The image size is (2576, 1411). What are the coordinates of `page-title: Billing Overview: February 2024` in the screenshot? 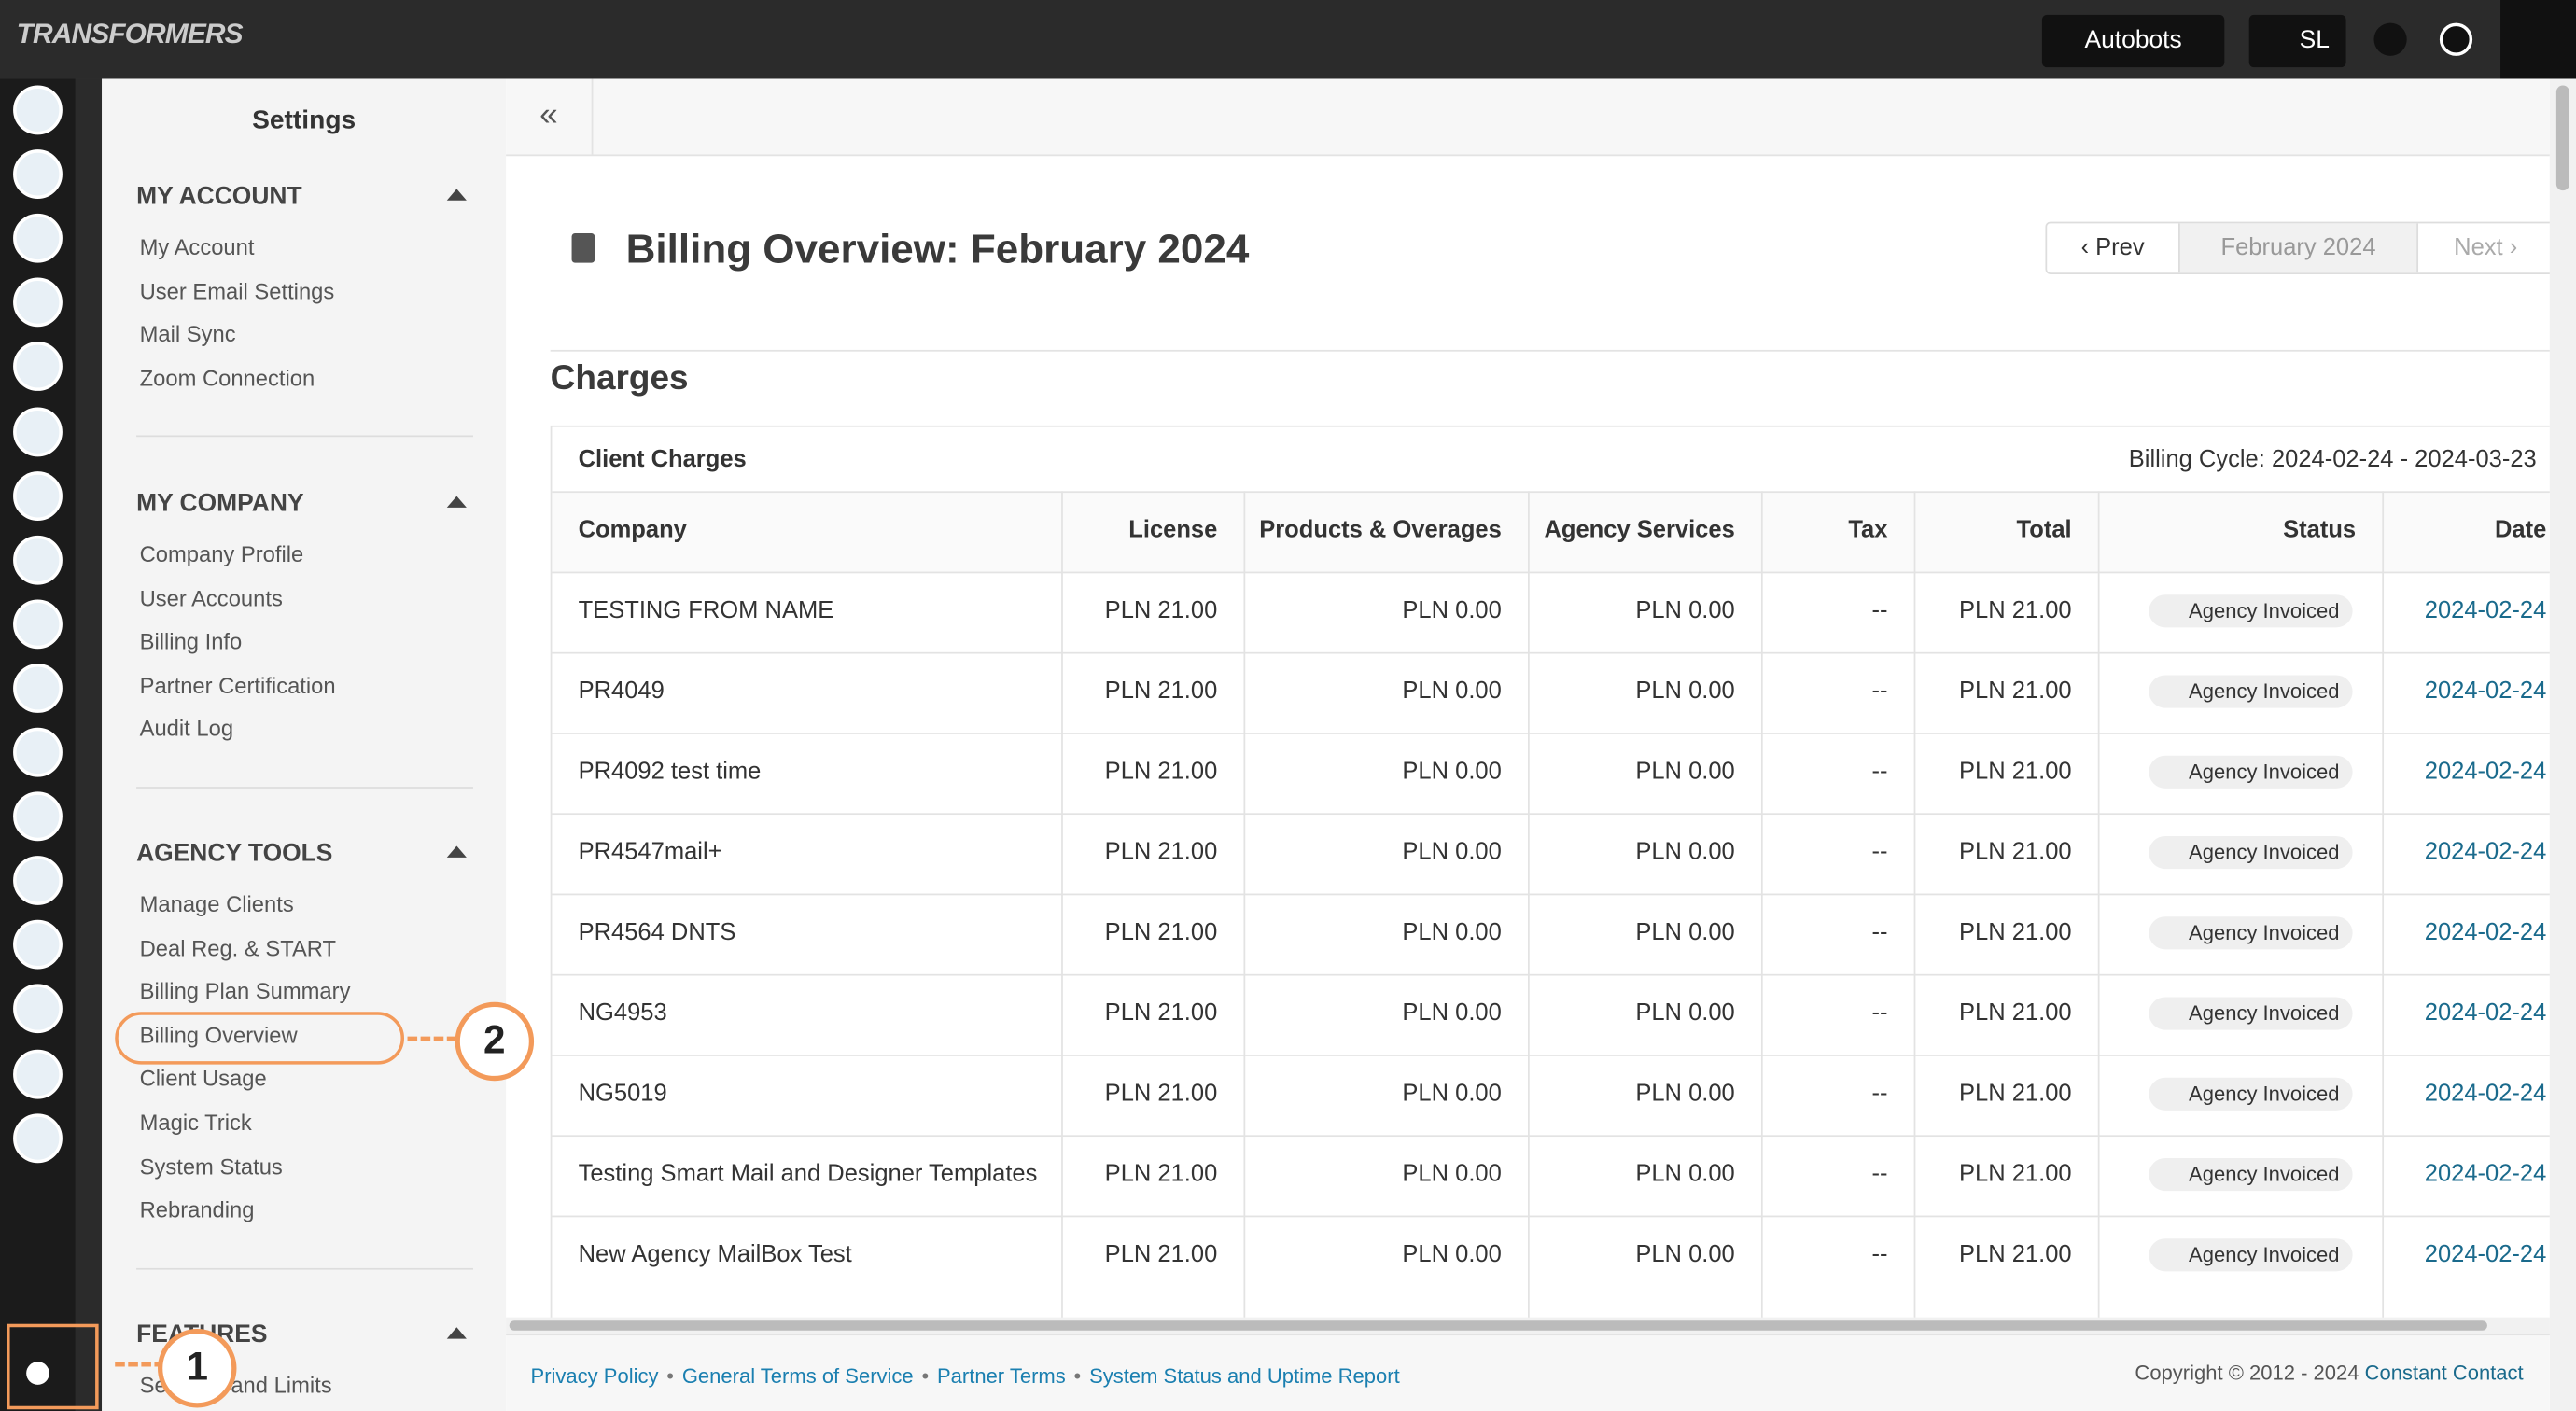 It's located at (937, 249).